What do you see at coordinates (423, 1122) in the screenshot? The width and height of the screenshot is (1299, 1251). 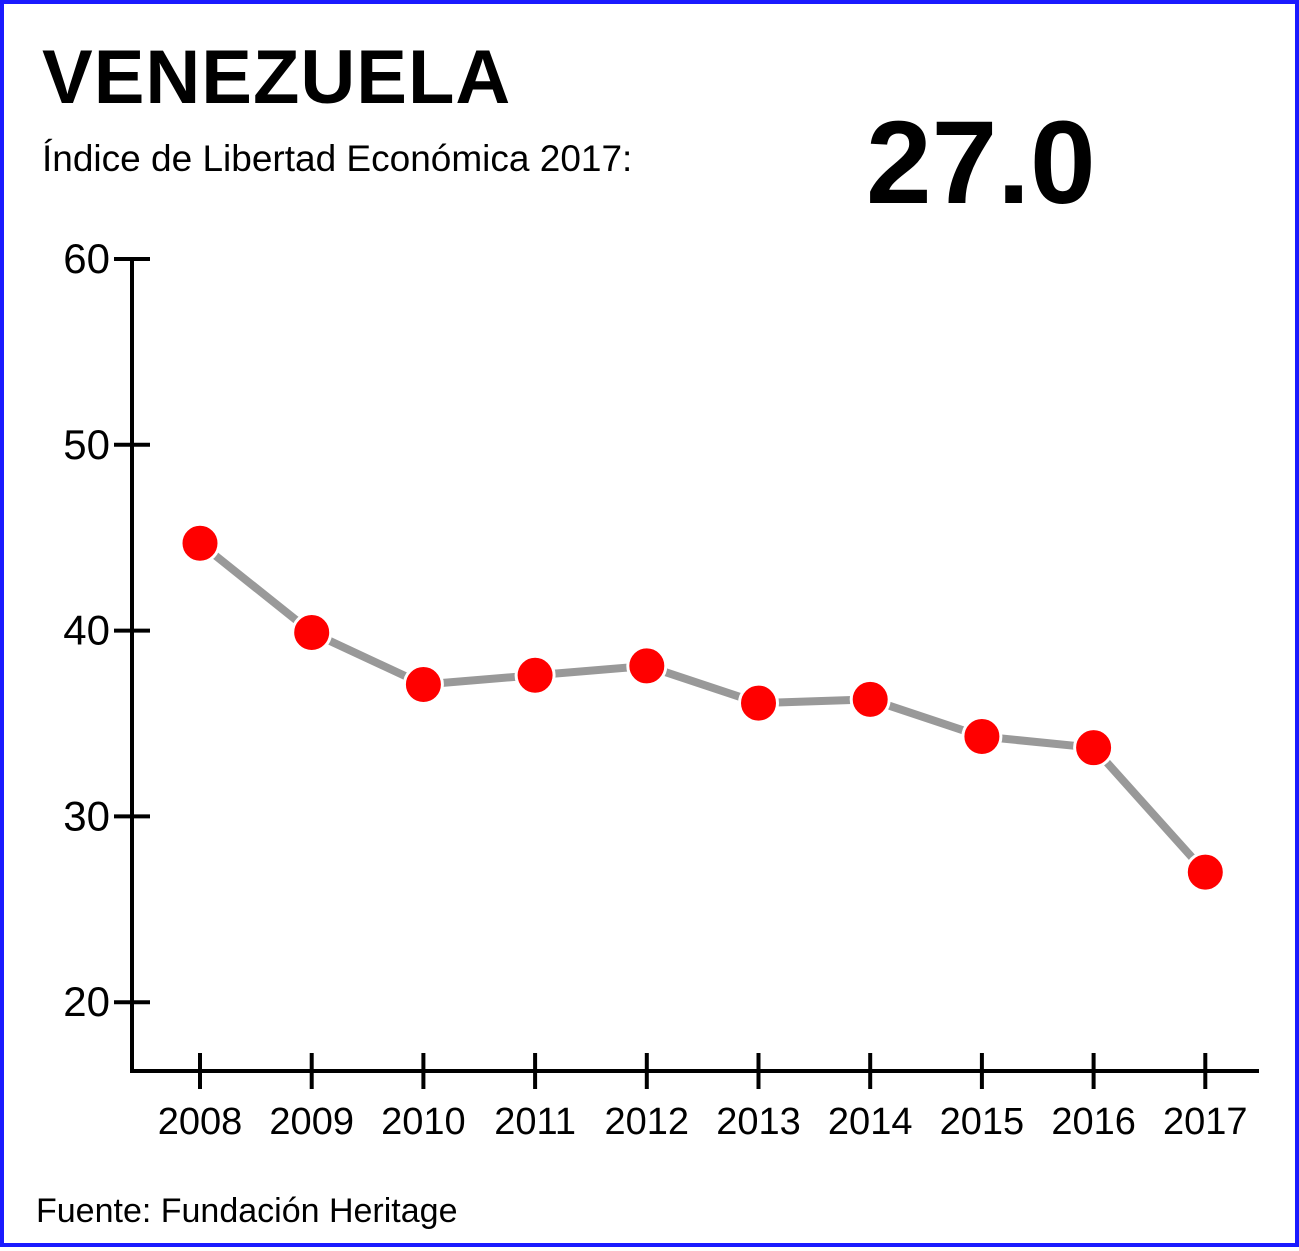 I see `x-tick-label: 2010` at bounding box center [423, 1122].